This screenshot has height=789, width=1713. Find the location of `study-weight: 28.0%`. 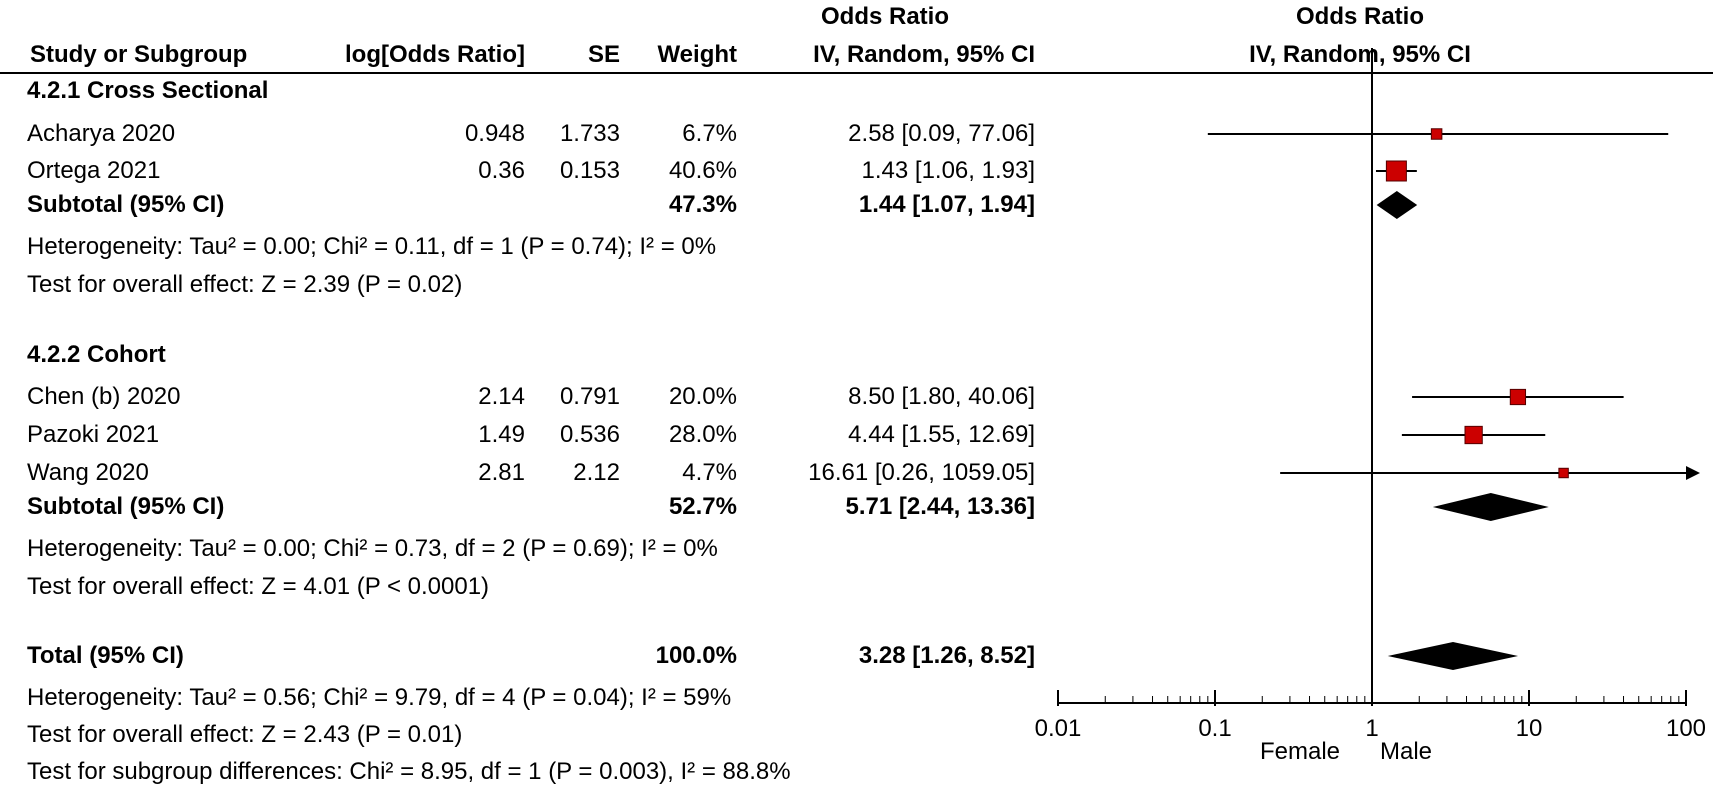

study-weight: 28.0% is located at coordinates (702, 434).